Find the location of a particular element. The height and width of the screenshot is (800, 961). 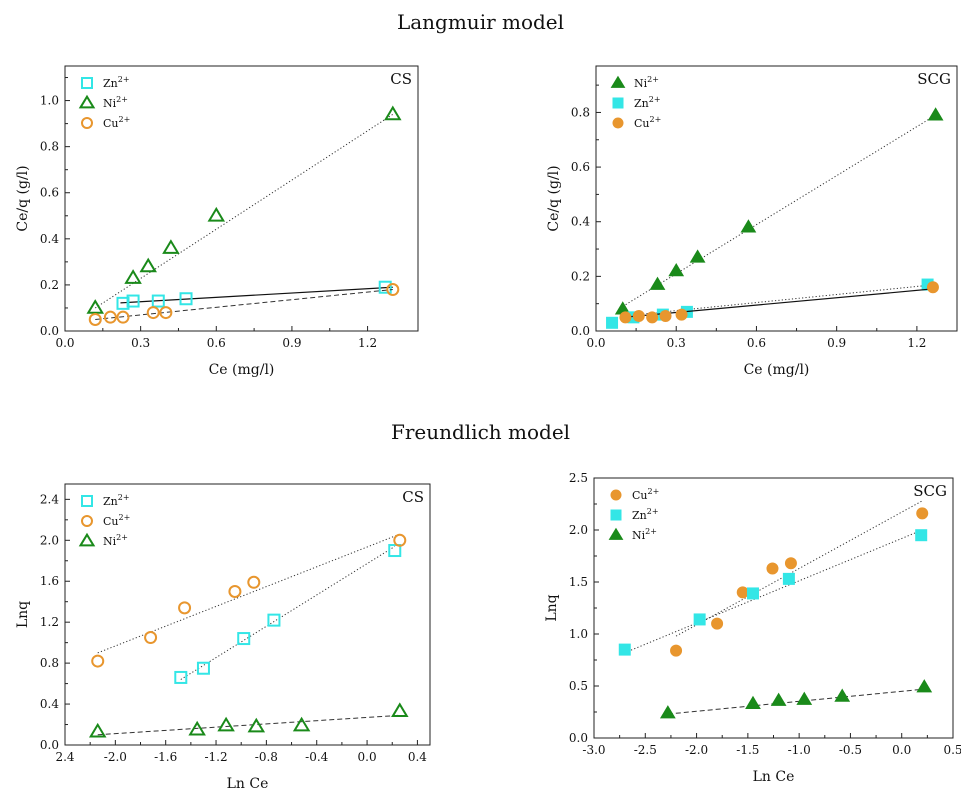

x-tick-label: 0.5 is located at coordinates (952, 750).